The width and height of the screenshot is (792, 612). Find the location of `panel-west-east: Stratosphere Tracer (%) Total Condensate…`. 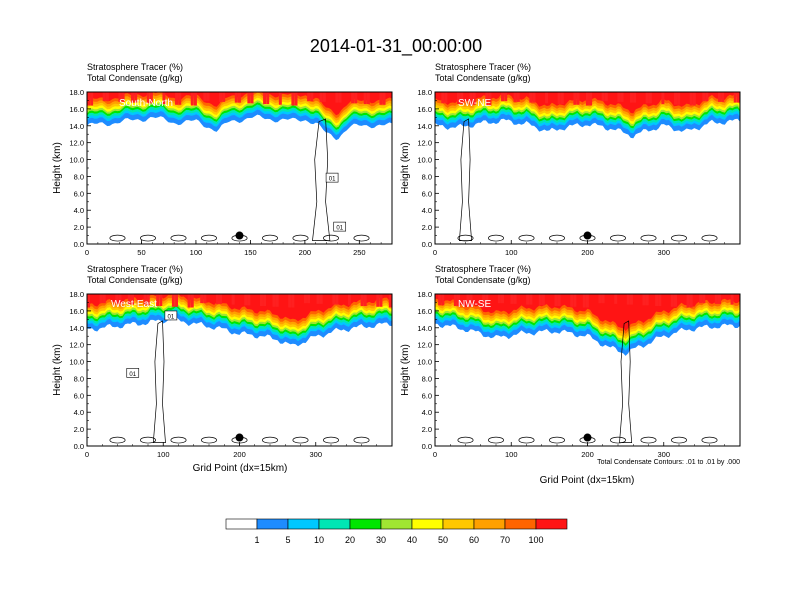

panel-west-east: Stratosphere Tracer (%) Total Condensate… is located at coordinates (222, 369).